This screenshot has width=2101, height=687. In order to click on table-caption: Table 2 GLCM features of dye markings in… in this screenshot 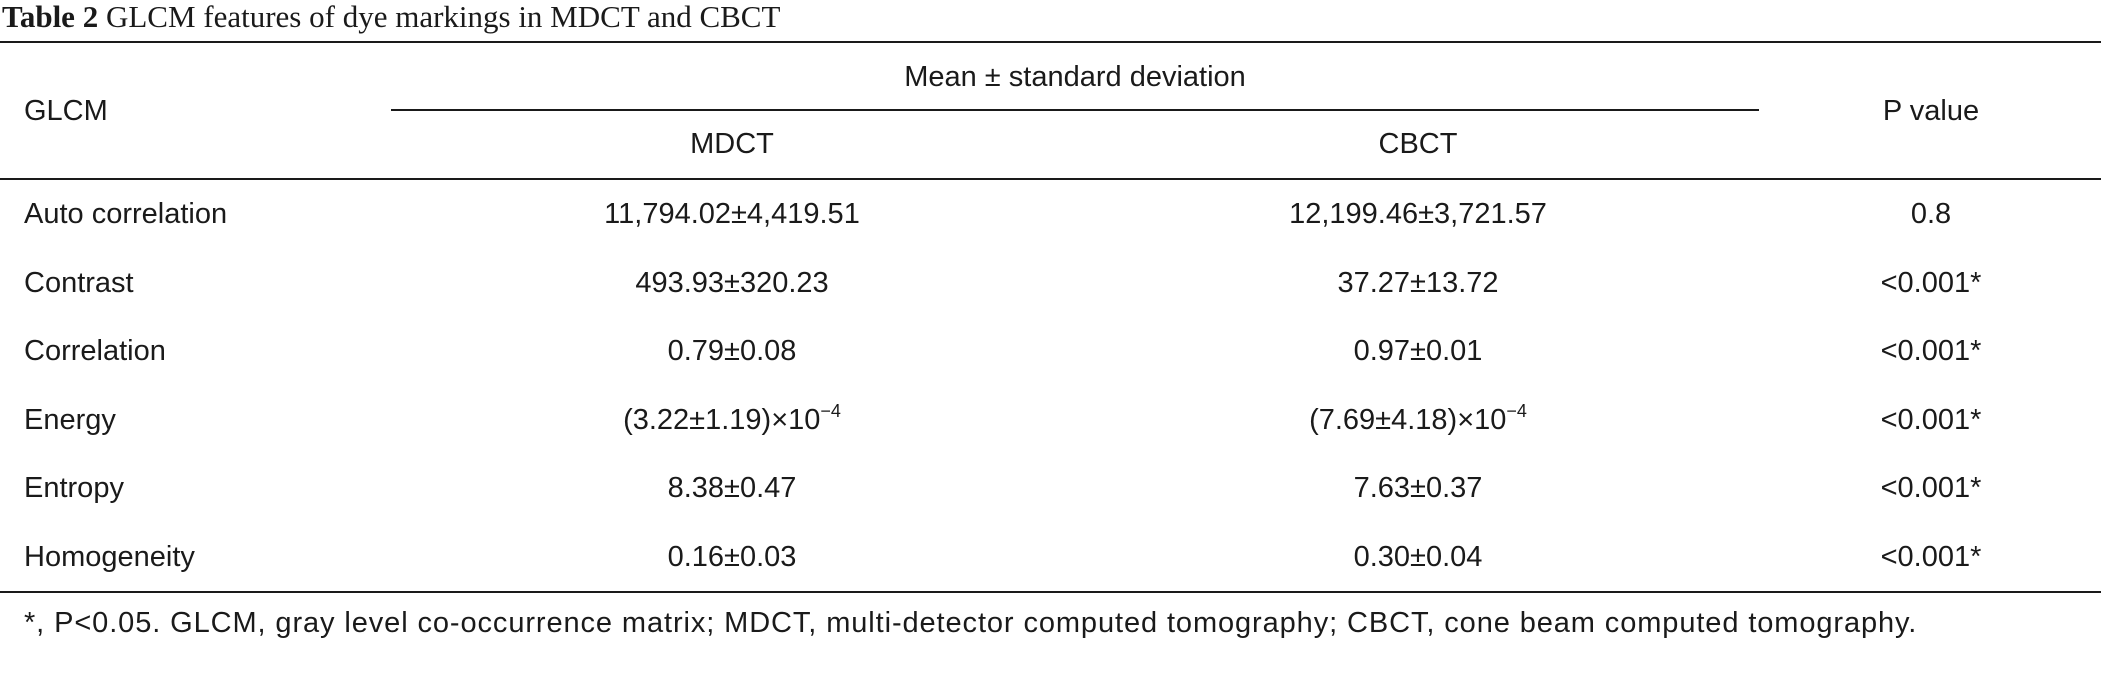, I will do `click(391, 17)`.